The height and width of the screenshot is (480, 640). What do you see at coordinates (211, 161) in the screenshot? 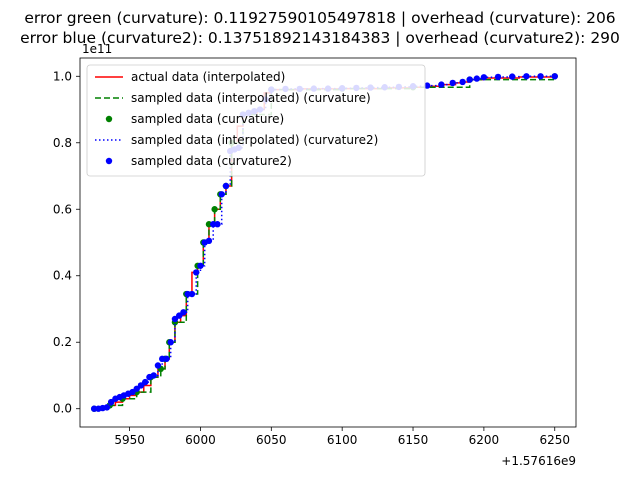
I see `legend-label: sampled data (curvature2)` at bounding box center [211, 161].